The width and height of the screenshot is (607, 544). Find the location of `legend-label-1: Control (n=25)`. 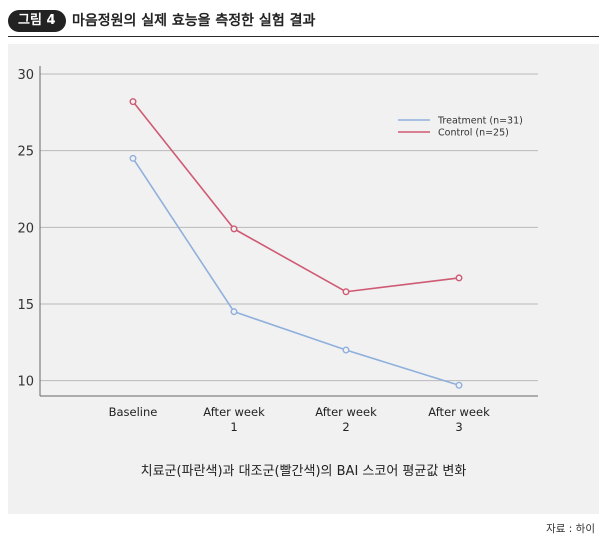

legend-label-1: Control (n=25) is located at coordinates (473, 133).